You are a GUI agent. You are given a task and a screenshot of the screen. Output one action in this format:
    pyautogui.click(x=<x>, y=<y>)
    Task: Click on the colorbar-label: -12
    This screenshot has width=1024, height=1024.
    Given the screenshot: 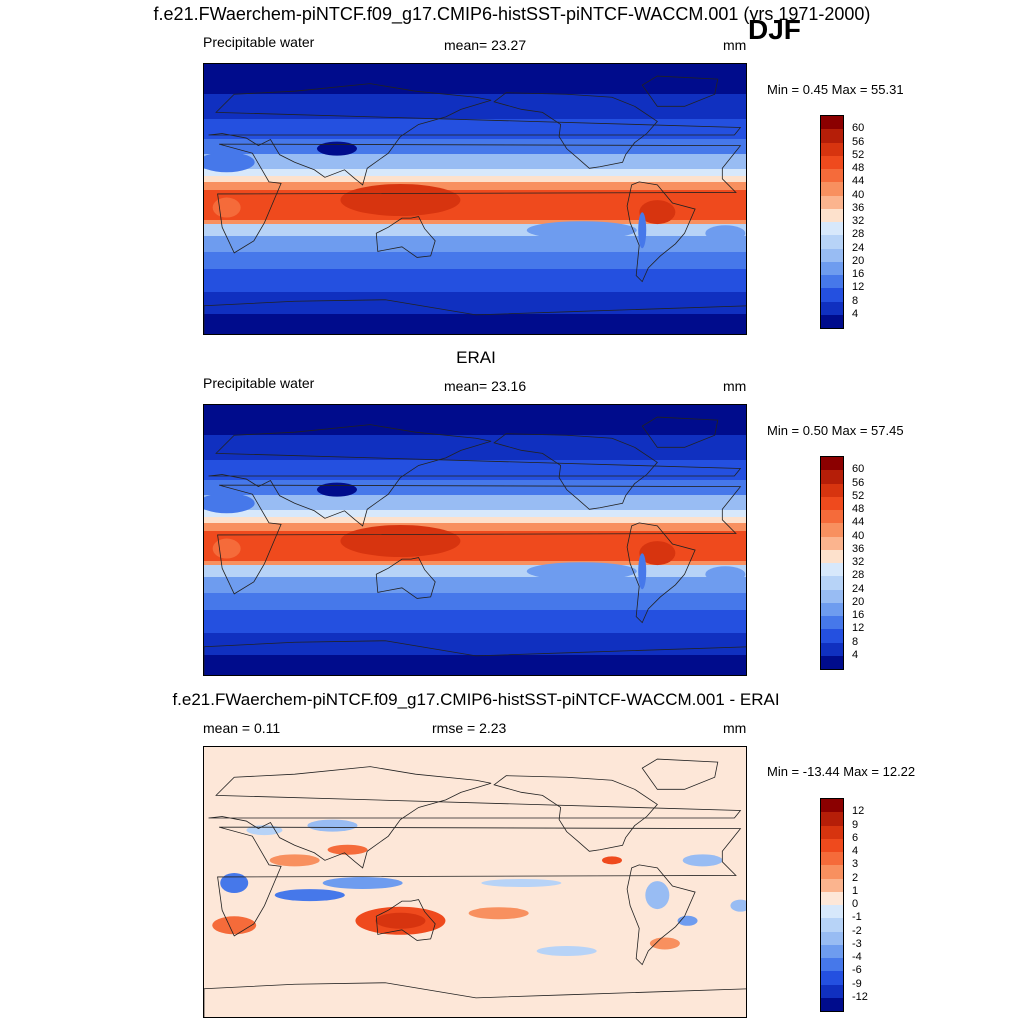 What is the action you would take?
    pyautogui.click(x=860, y=996)
    